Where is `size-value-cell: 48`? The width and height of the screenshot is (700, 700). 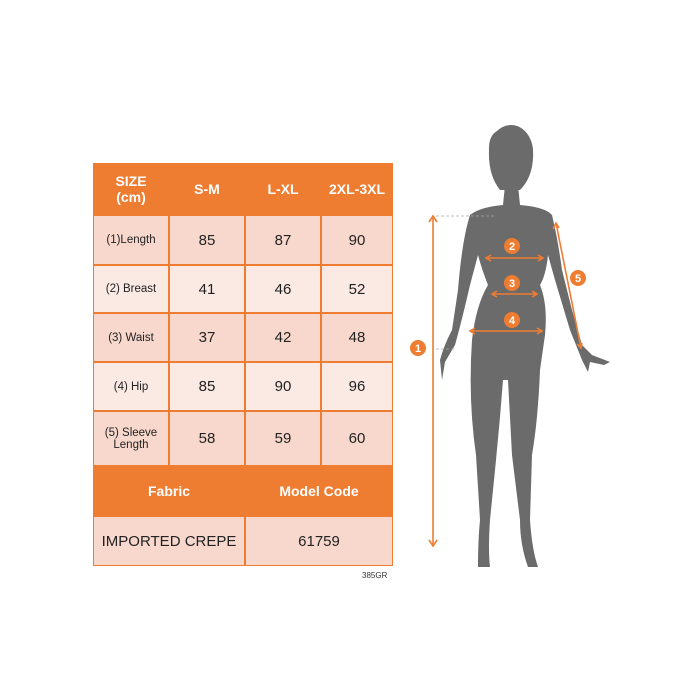 size-value-cell: 48 is located at coordinates (357, 337).